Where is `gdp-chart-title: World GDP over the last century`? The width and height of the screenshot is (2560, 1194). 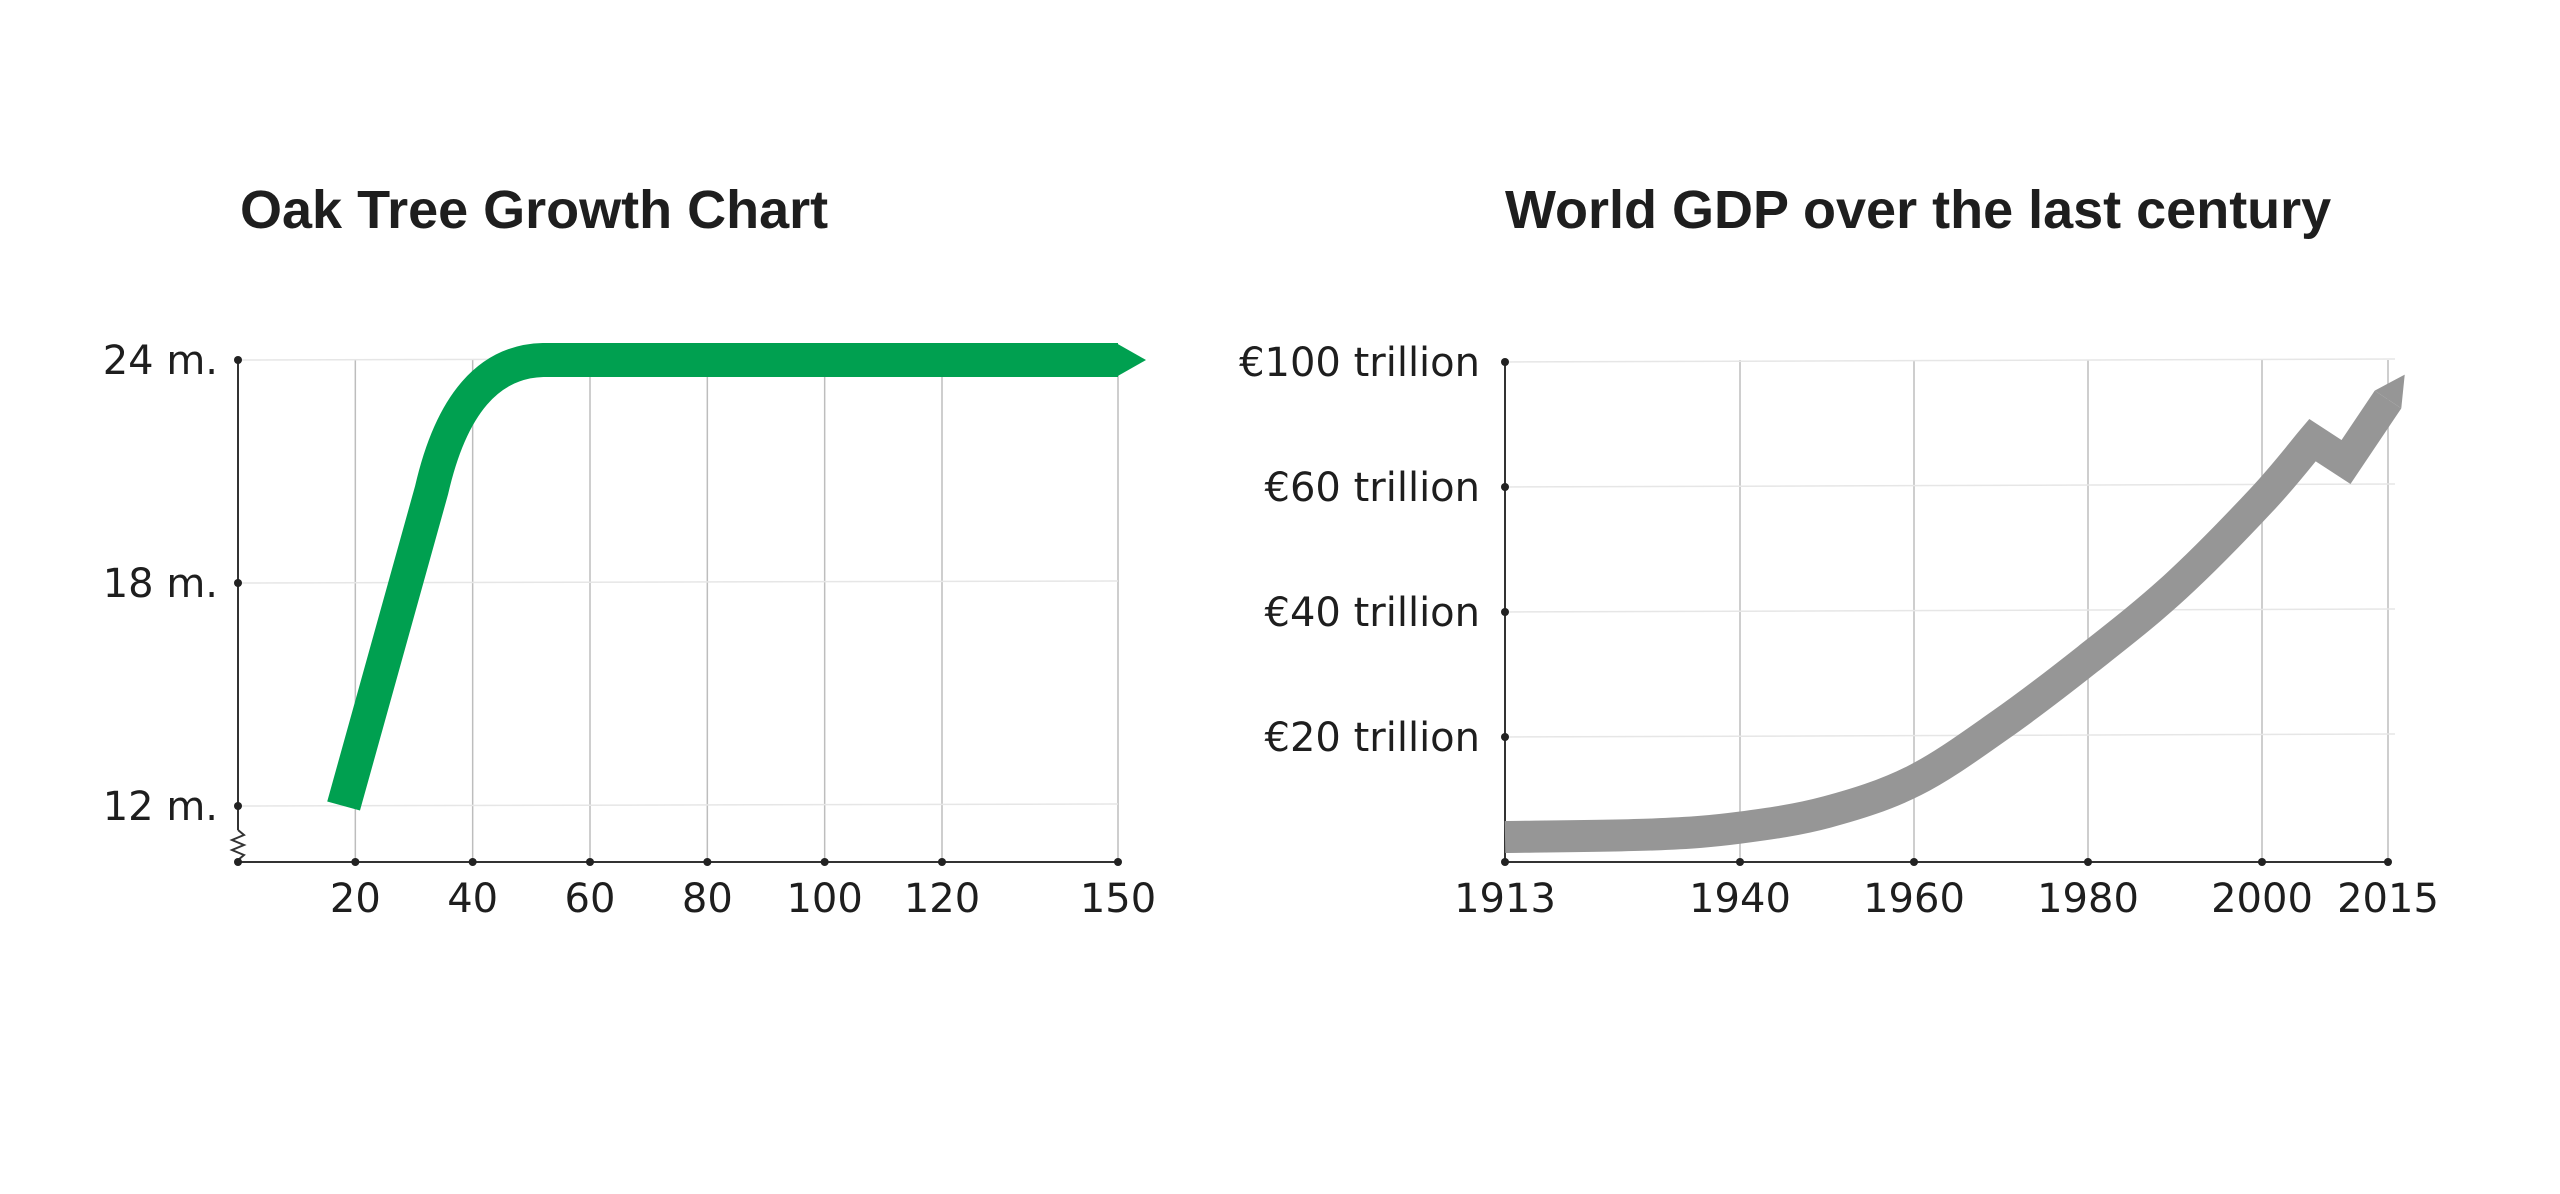 gdp-chart-title: World GDP over the last century is located at coordinates (1918, 210).